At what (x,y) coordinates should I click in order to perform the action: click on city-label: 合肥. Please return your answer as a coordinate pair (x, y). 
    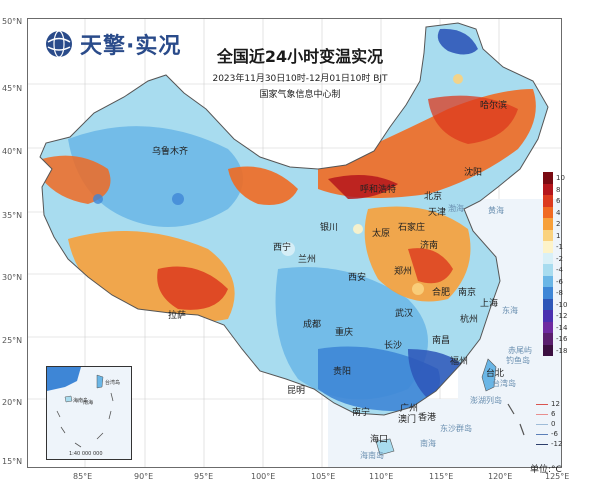
    Looking at the image, I should click on (441, 293).